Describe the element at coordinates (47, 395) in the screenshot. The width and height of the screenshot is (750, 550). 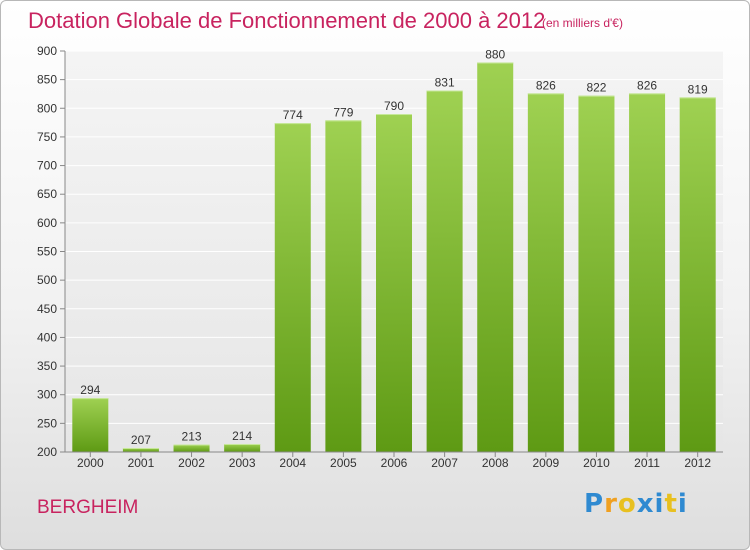
I see `y-tick-label: 300` at that location.